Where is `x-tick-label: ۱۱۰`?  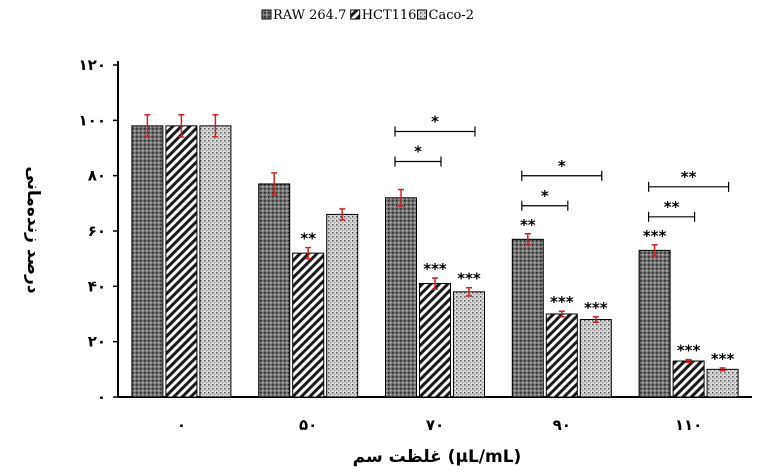 x-tick-label: ۱۱۰ is located at coordinates (688, 425).